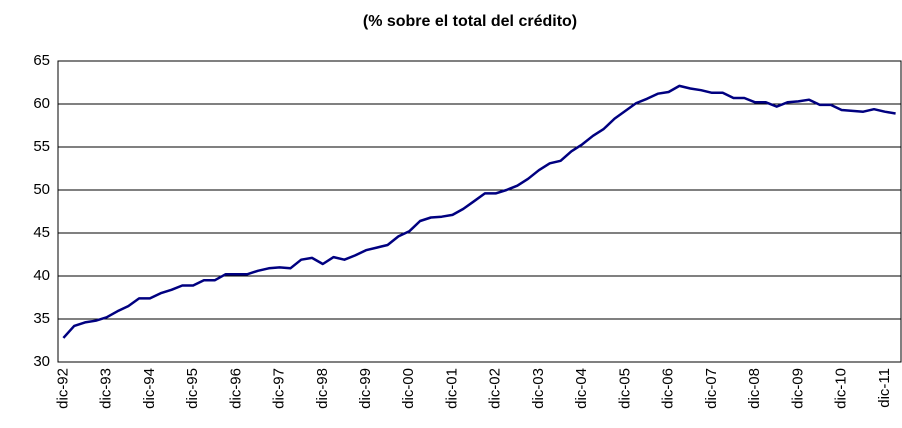 This screenshot has height=428, width=902. What do you see at coordinates (235, 388) in the screenshot?
I see `x-tick-label: dic-96` at bounding box center [235, 388].